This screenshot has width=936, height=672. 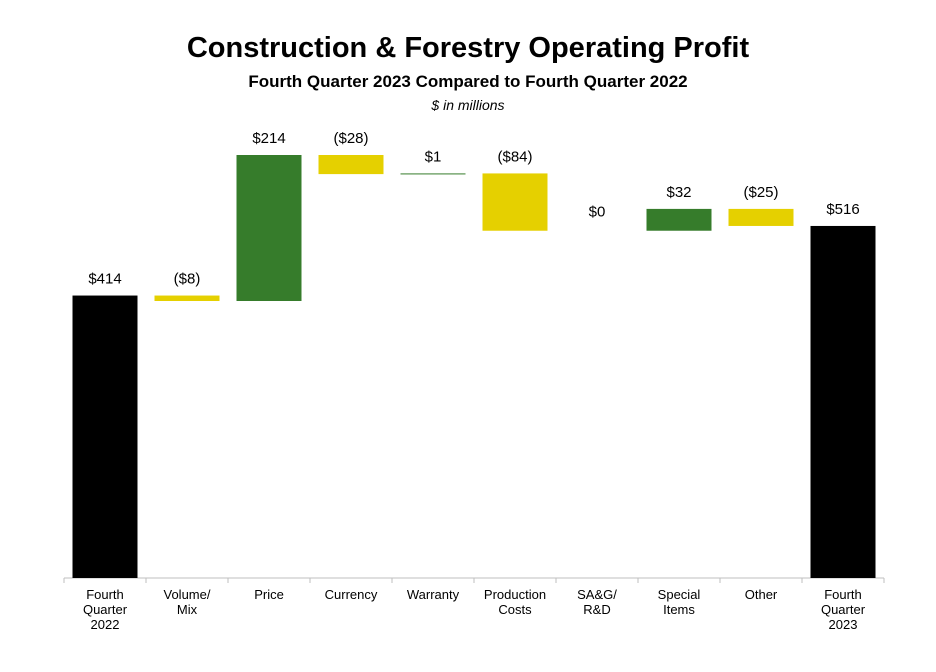 I want to click on data-label-4: $1, so click(x=433, y=156).